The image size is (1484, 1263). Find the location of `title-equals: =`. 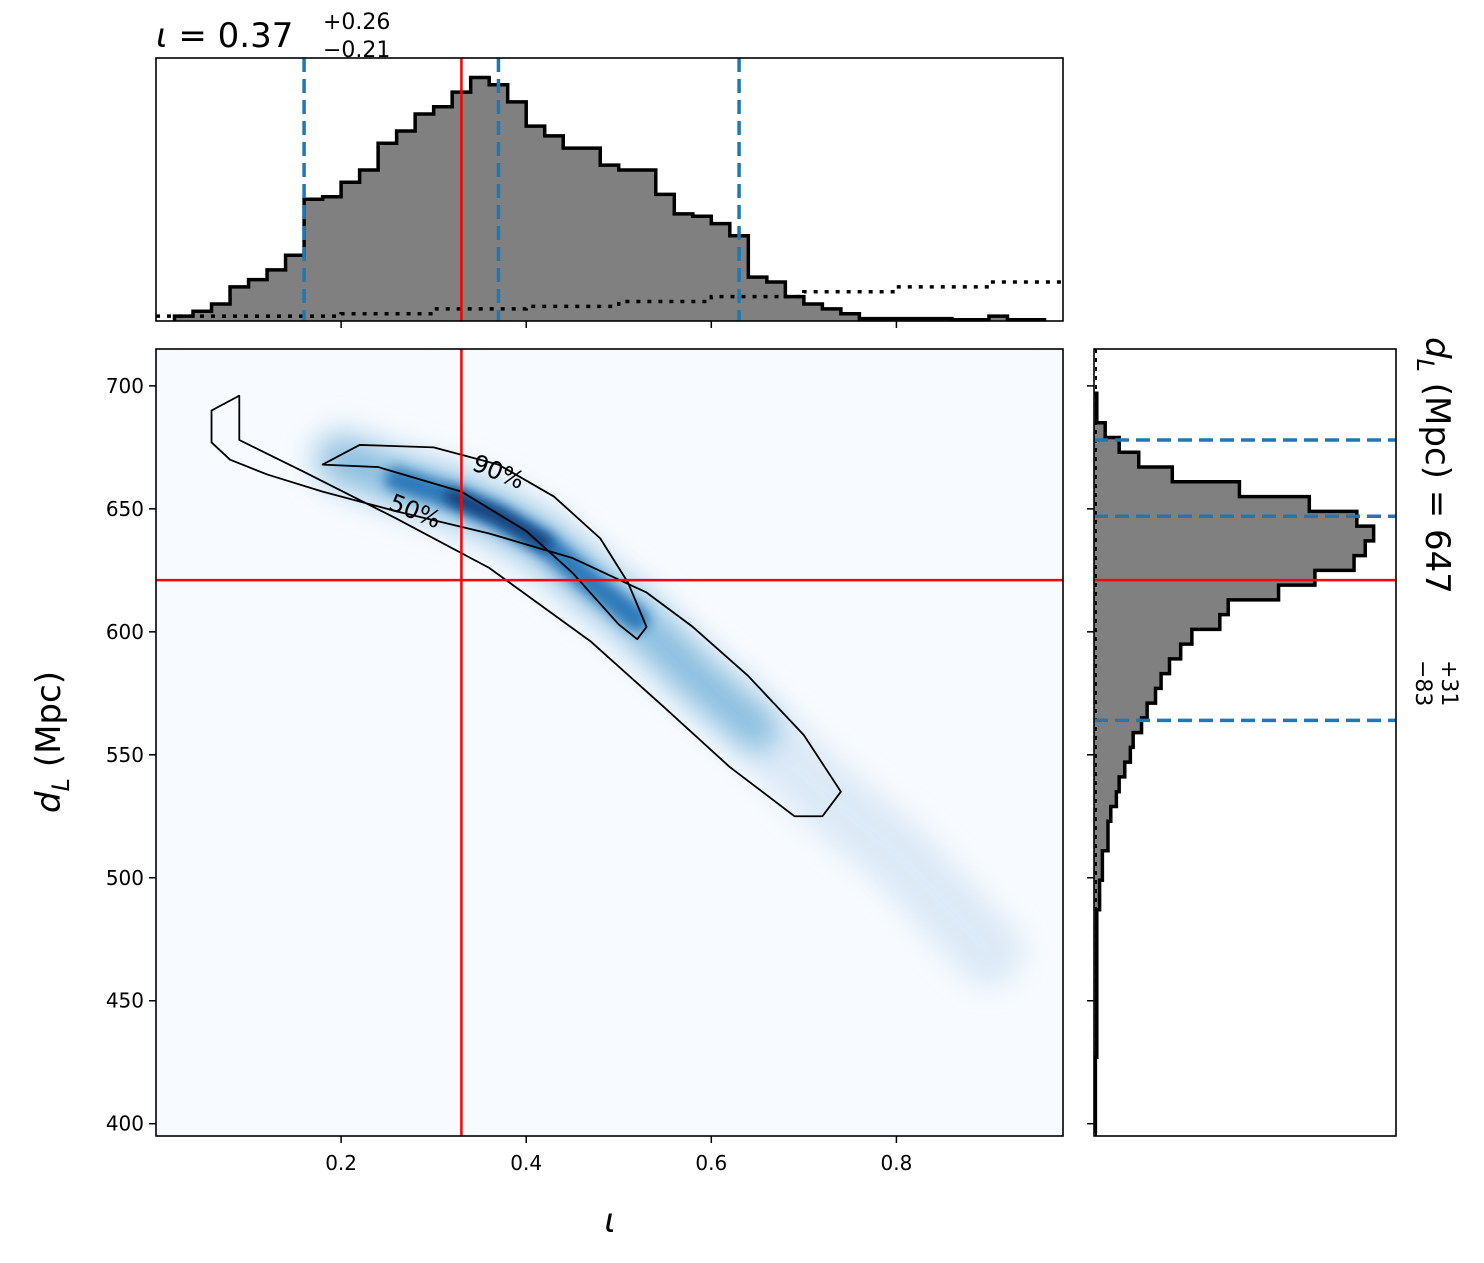

title-equals: = is located at coordinates (193, 36).